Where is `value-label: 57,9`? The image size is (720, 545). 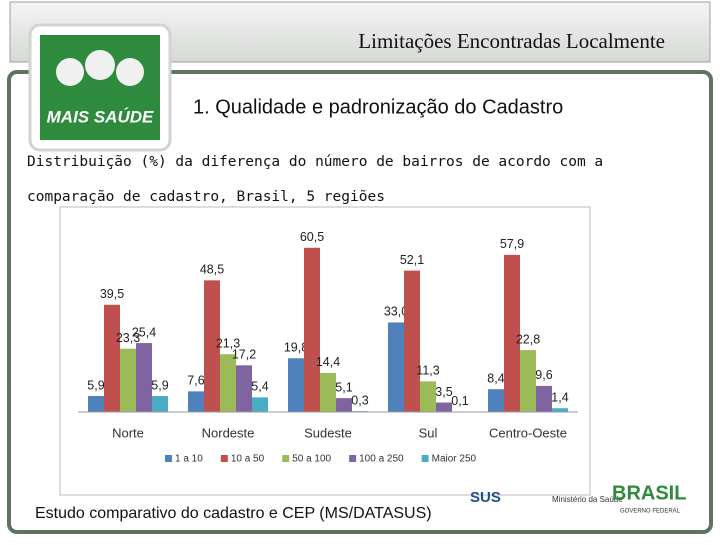 value-label: 57,9 is located at coordinates (512, 244).